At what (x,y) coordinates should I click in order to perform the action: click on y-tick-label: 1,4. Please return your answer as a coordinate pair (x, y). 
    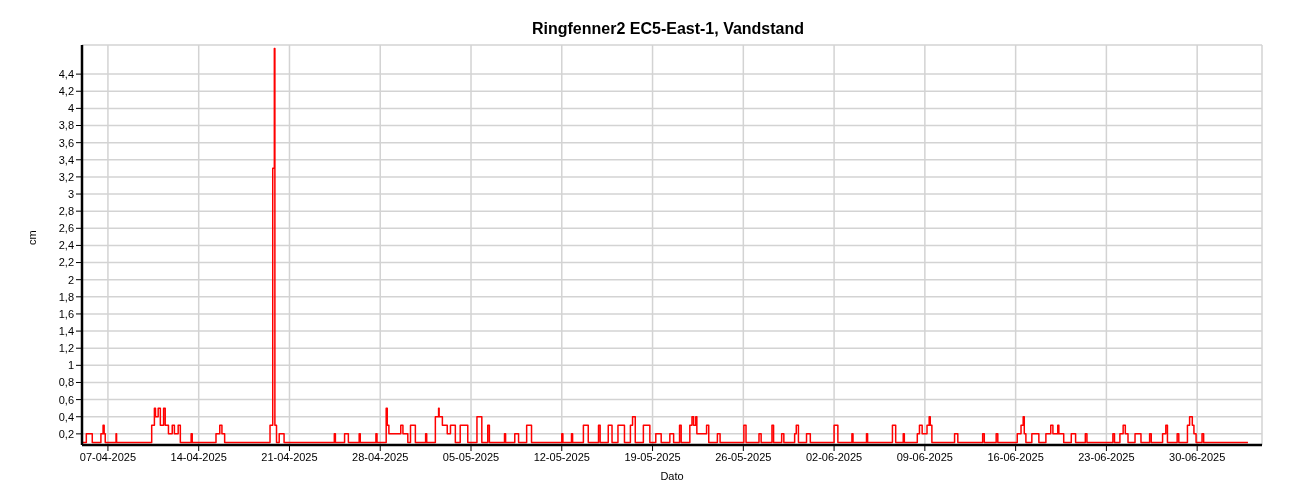
    Looking at the image, I should click on (66, 330).